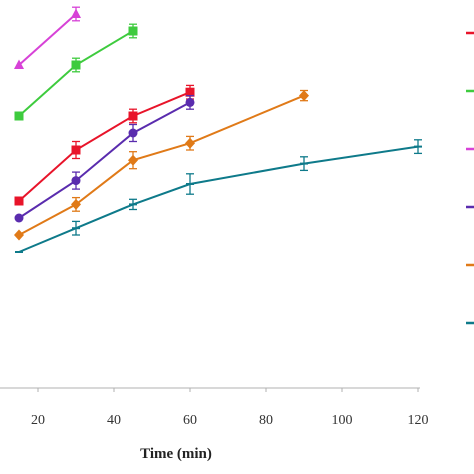 The height and width of the screenshot is (474, 474). What do you see at coordinates (418, 420) in the screenshot?
I see `x-tick-label: 120` at bounding box center [418, 420].